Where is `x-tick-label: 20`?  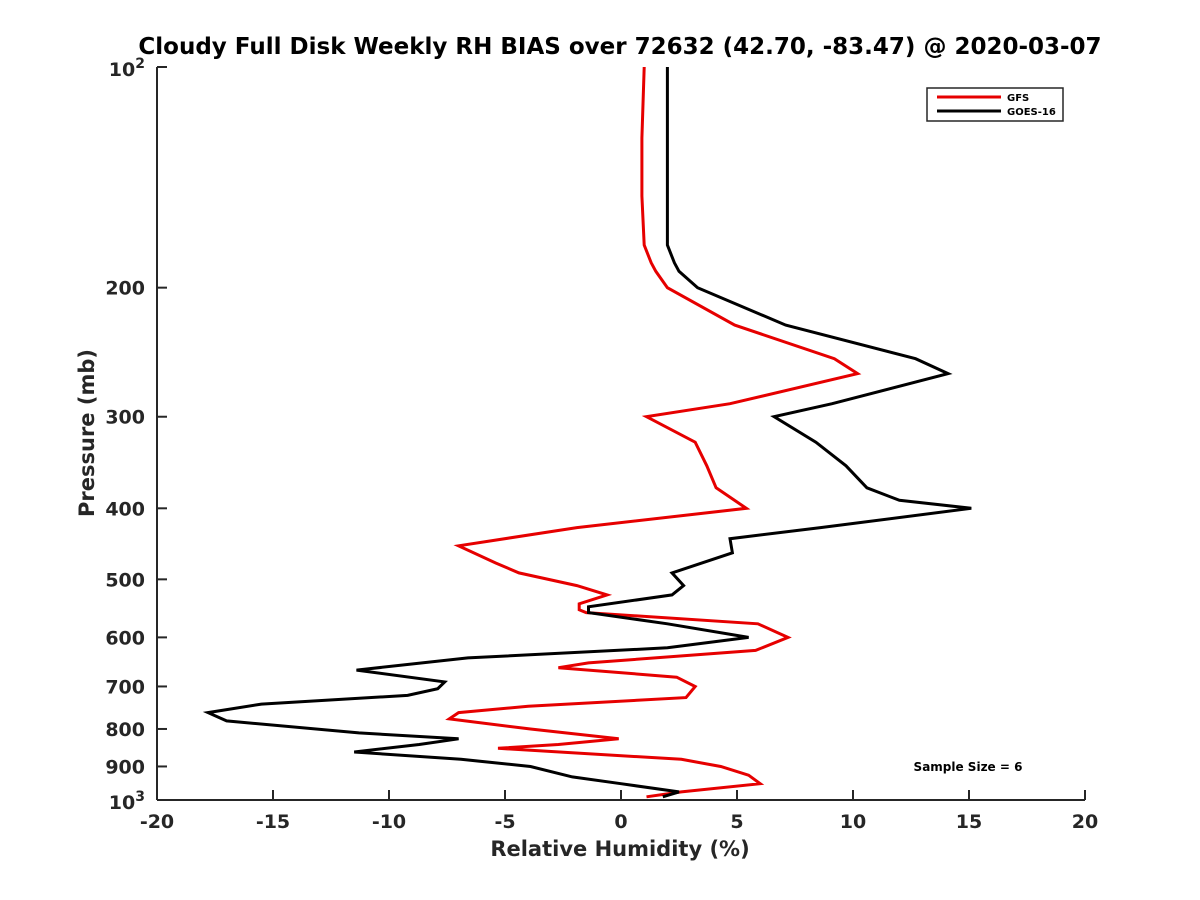
x-tick-label: 20 is located at coordinates (1085, 822).